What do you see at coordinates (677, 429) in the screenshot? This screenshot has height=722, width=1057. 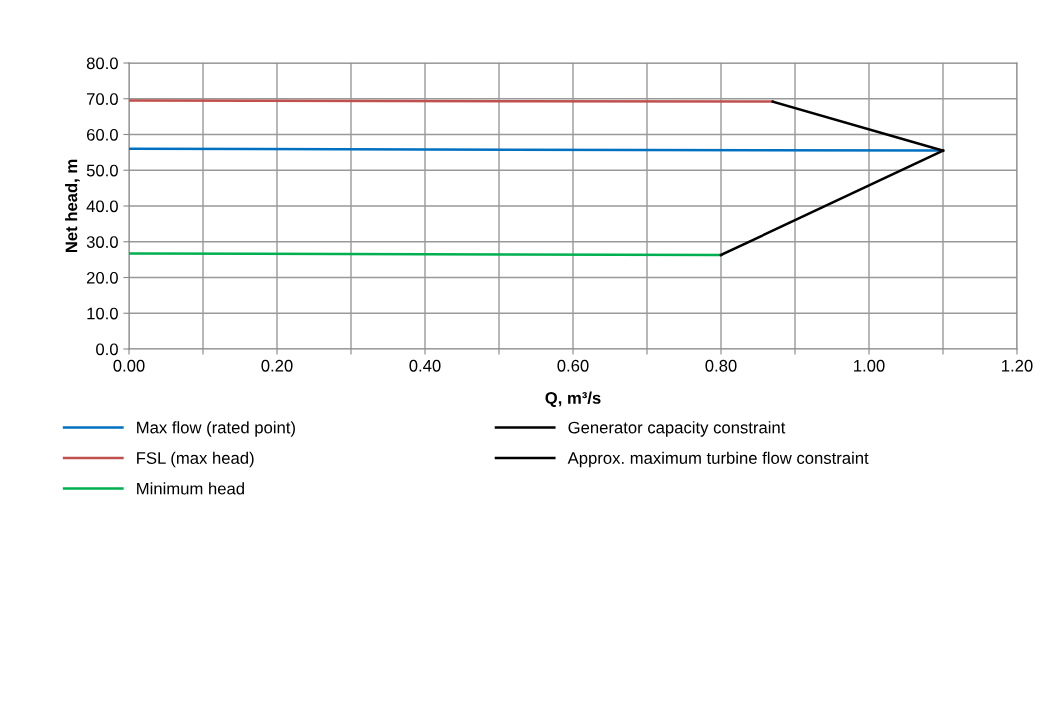 I see `legend-label: Generator capacity constraint` at bounding box center [677, 429].